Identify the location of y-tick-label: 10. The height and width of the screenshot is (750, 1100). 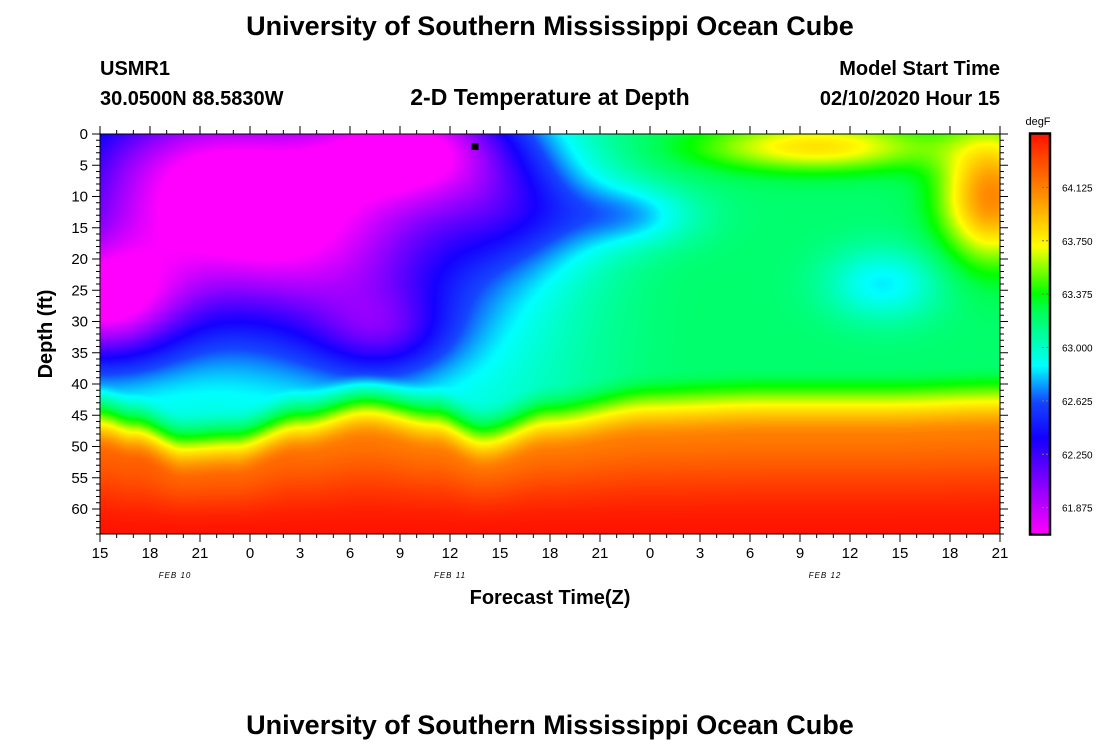
(79, 197).